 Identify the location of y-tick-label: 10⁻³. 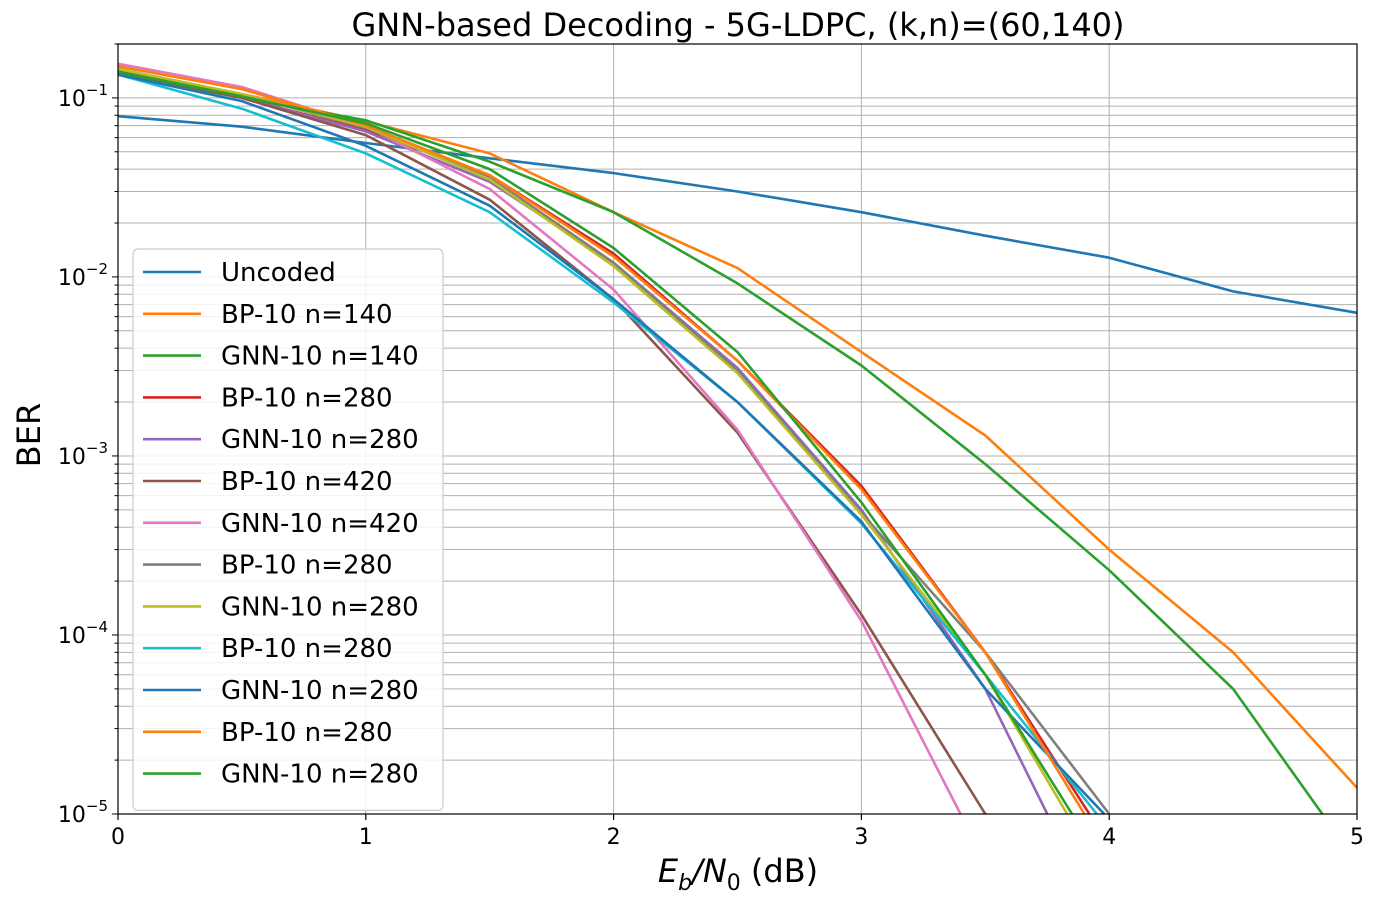
(83, 454).